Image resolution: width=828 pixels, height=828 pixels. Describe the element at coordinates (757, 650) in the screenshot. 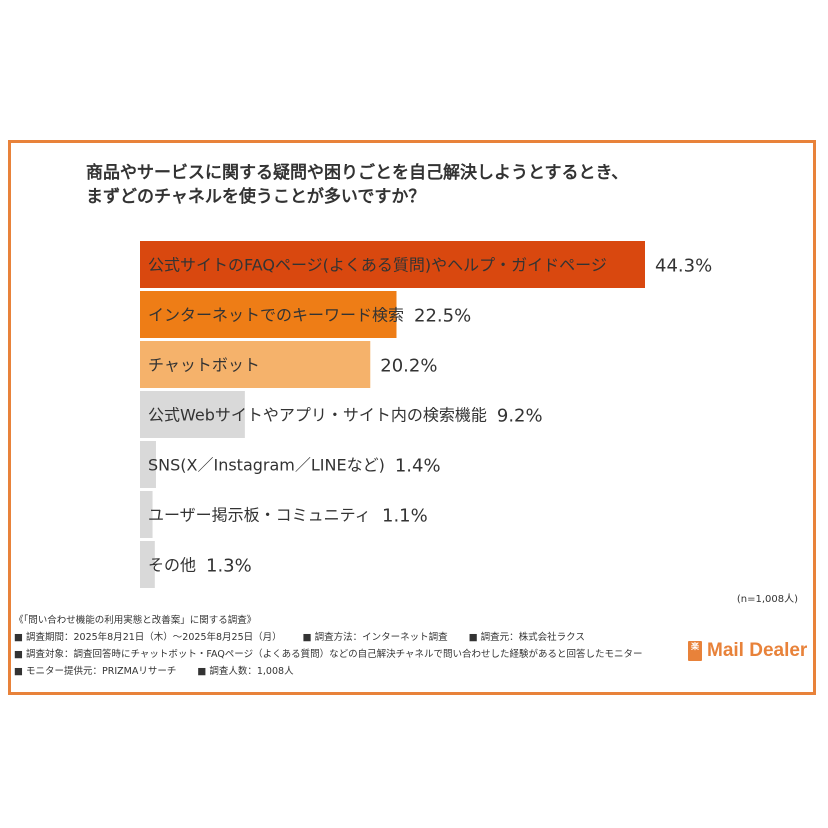

I see `logo-text: Mail Dealer` at that location.